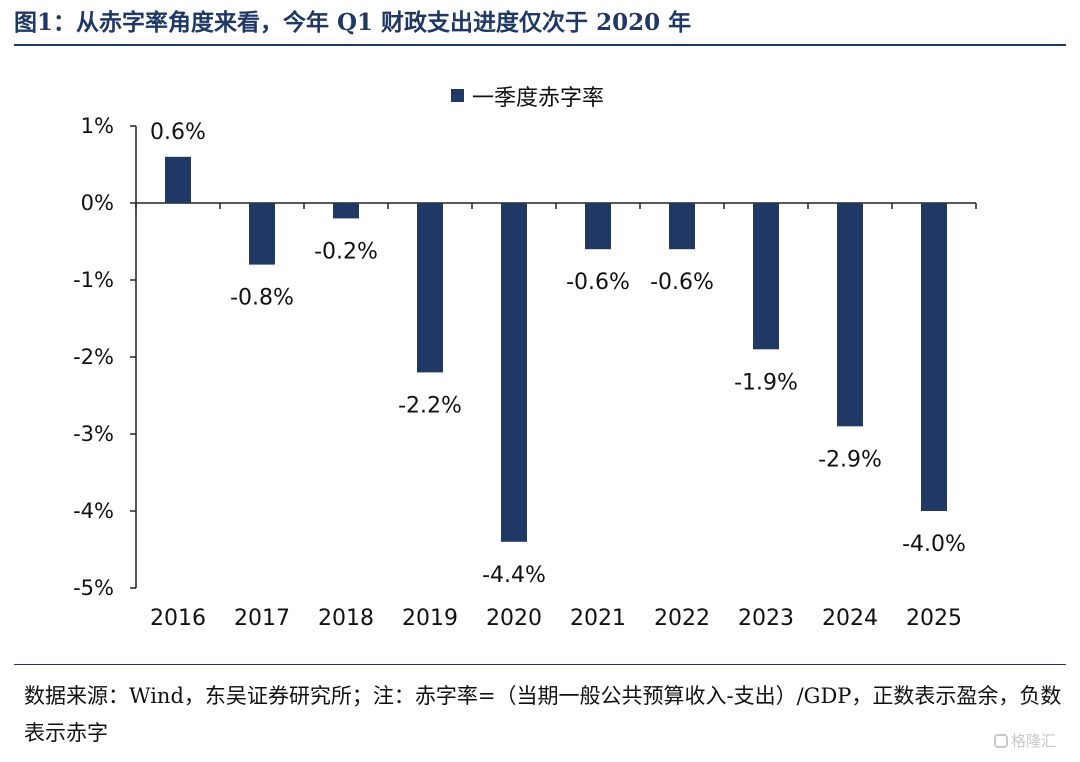 The width and height of the screenshot is (1080, 762). Describe the element at coordinates (430, 405) in the screenshot. I see `data-label: -2.2%` at that location.